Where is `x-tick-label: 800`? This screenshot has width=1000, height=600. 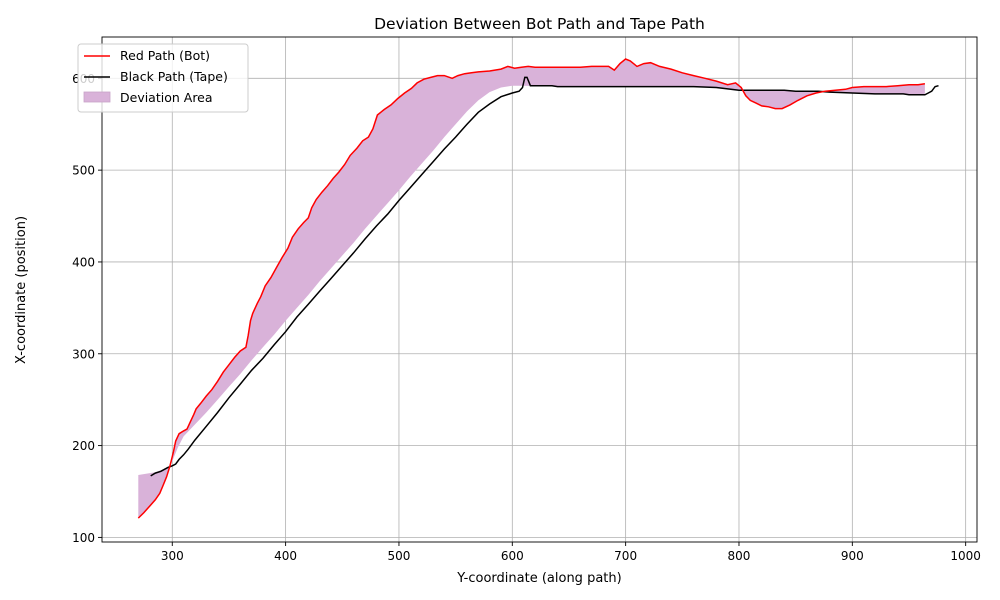 x-tick-label: 800 is located at coordinates (739, 556).